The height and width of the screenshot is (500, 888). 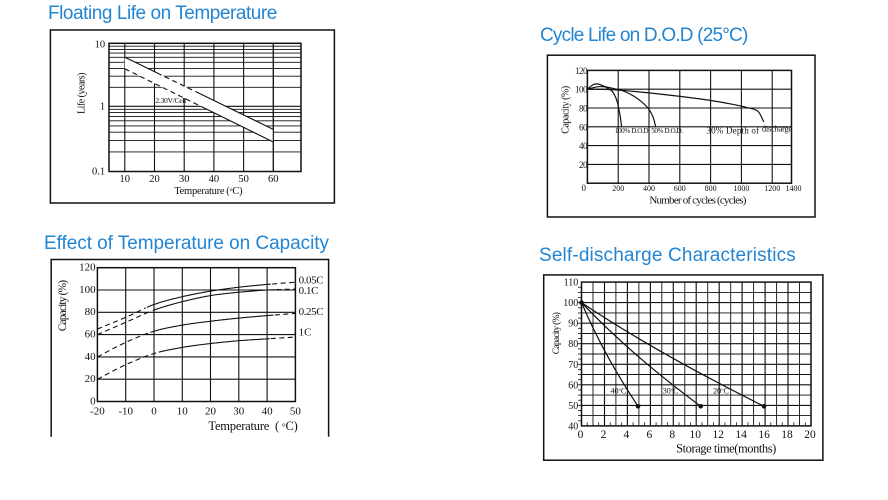 I want to click on svg-text: -10, so click(x=125, y=412).